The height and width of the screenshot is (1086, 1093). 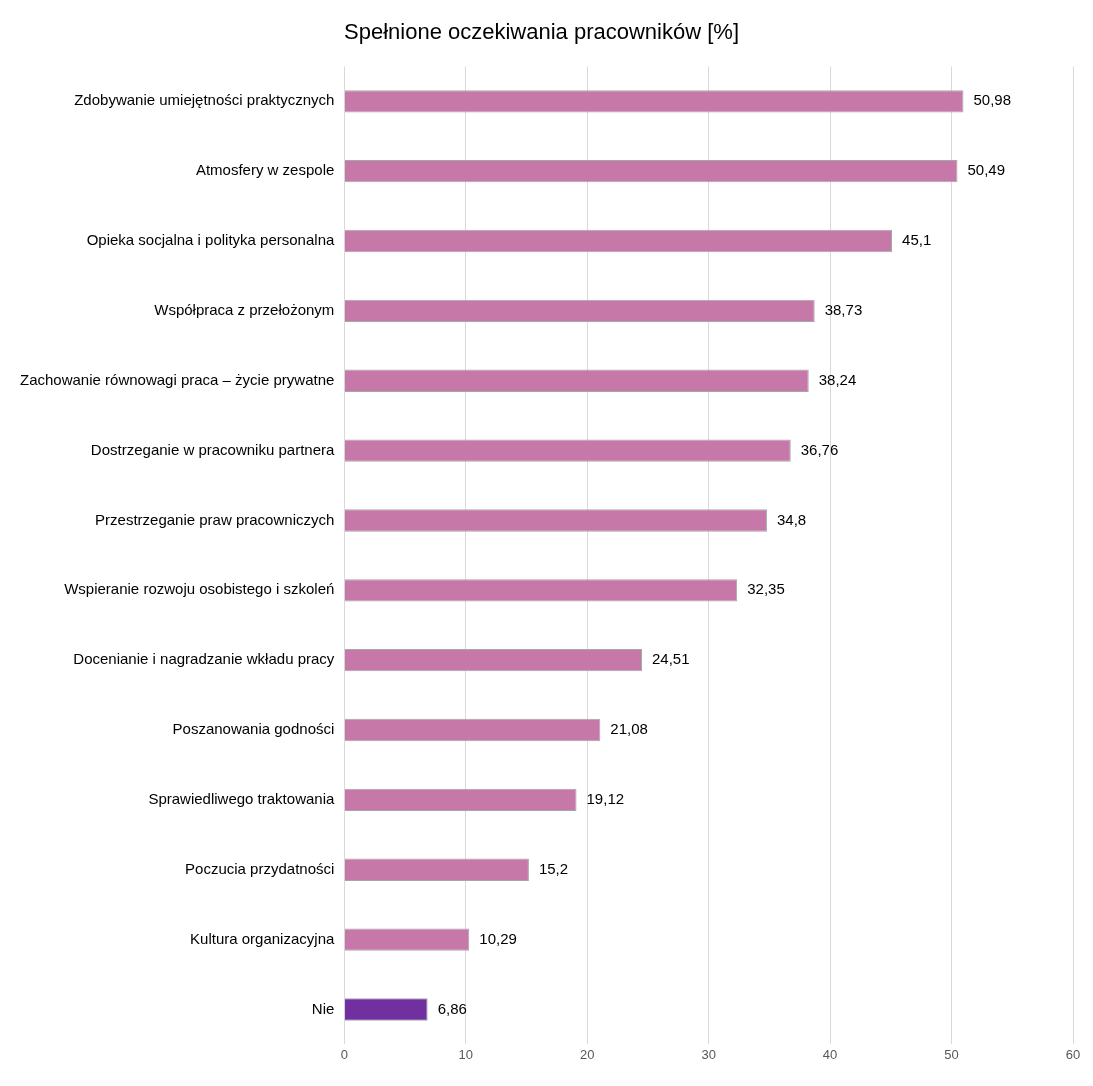 I want to click on x-tick-label: 20, so click(x=587, y=1054).